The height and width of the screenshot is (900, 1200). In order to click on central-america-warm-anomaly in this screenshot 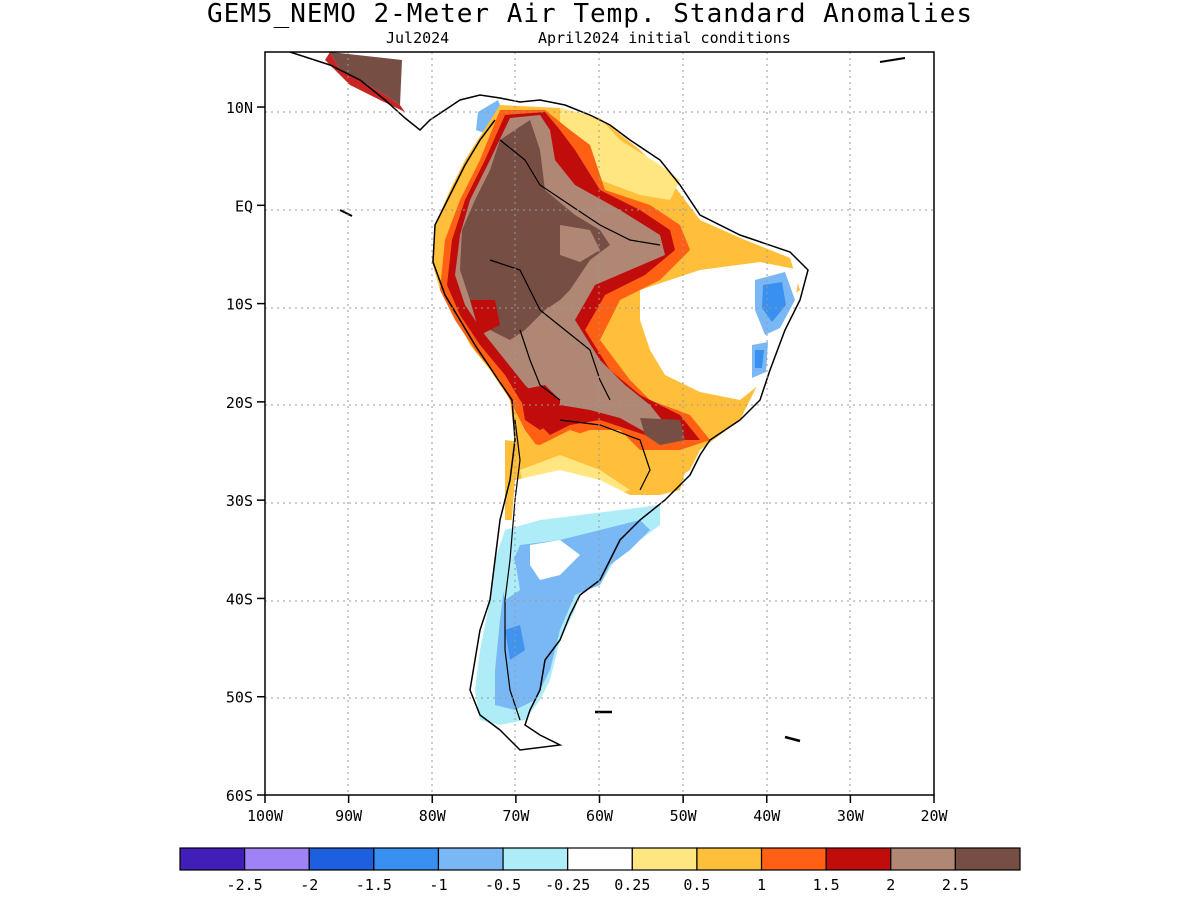, I will do `click(366, 78)`.